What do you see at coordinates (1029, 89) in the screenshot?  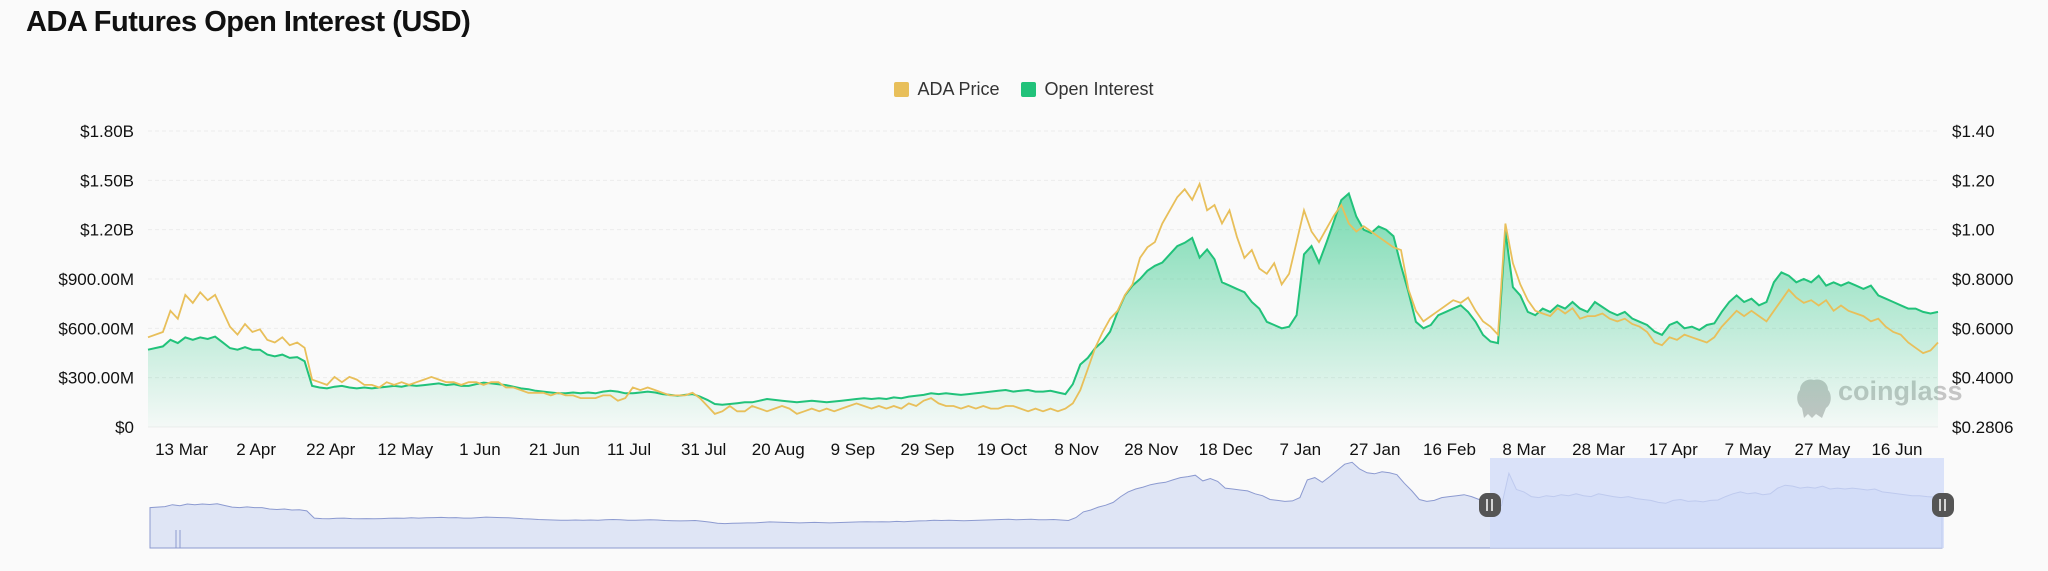 I see `open-interest-swatch` at bounding box center [1029, 89].